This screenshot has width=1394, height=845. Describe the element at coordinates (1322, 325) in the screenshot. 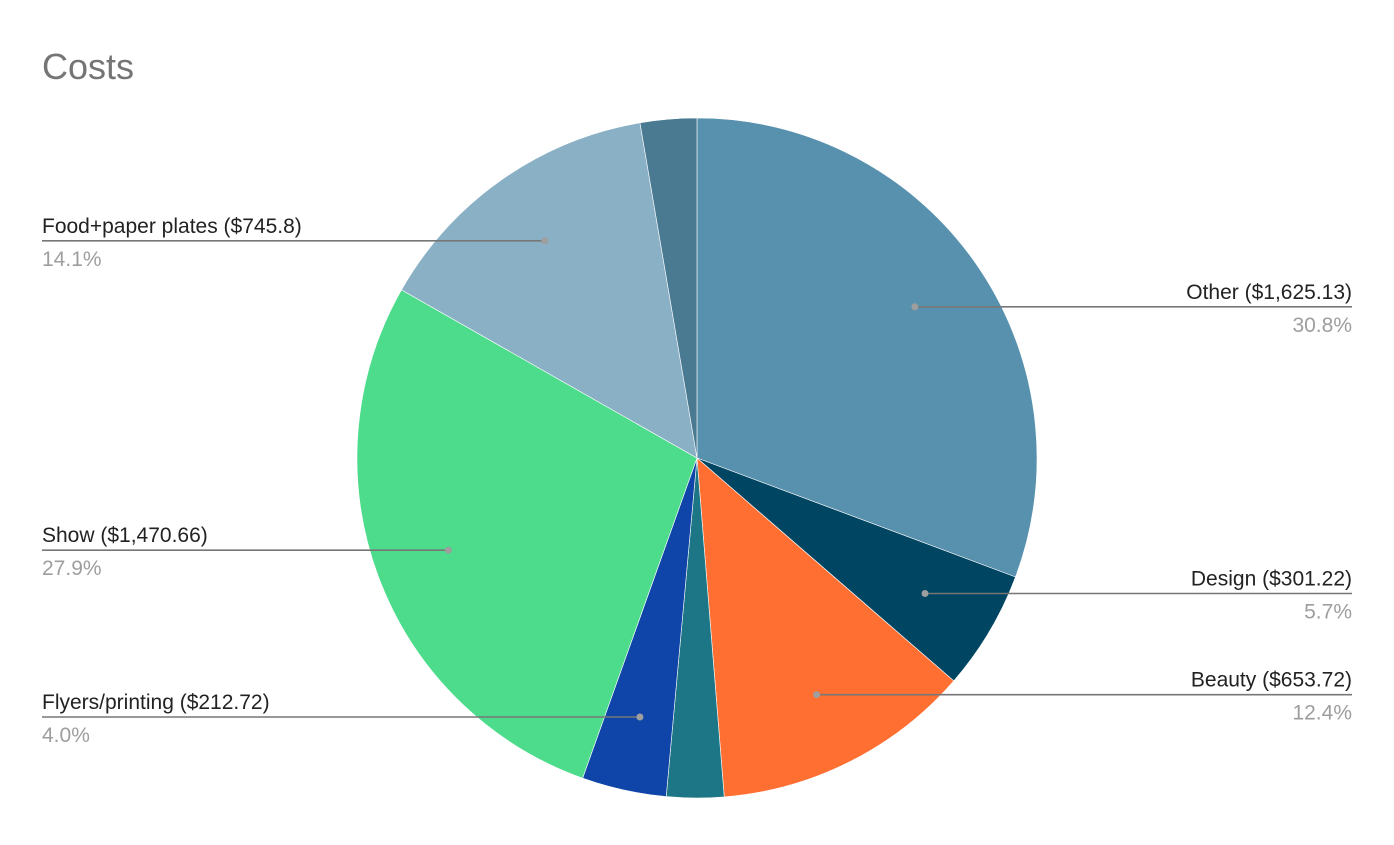

I see `slice-percent-other: 30.8%` at that location.